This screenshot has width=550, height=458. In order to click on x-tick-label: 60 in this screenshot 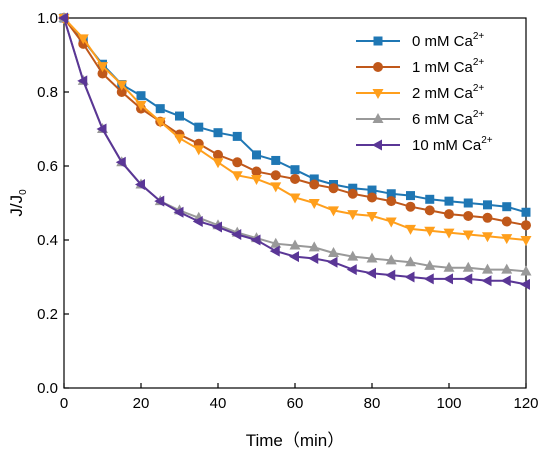, I will do `click(295, 403)`.